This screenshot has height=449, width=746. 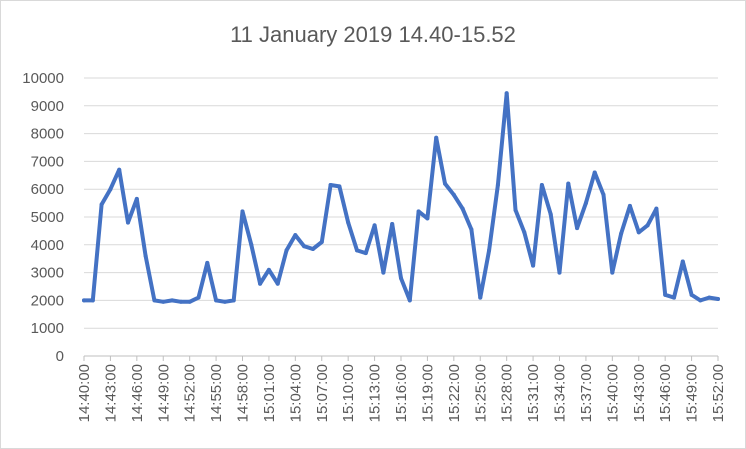 I want to click on x-tick-label: 15:01:00, so click(x=269, y=393).